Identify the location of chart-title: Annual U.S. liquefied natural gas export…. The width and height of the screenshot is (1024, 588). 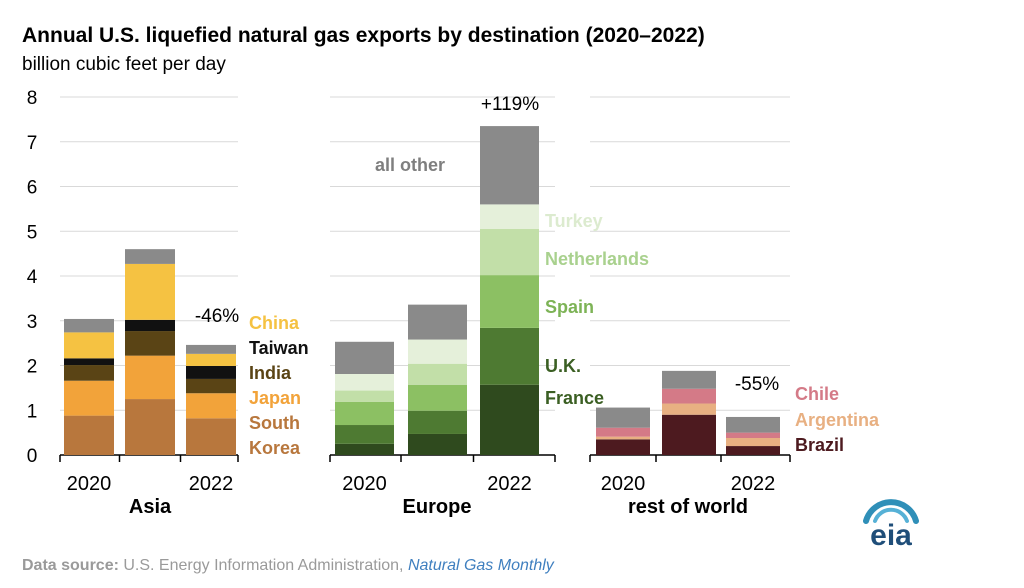
(363, 35).